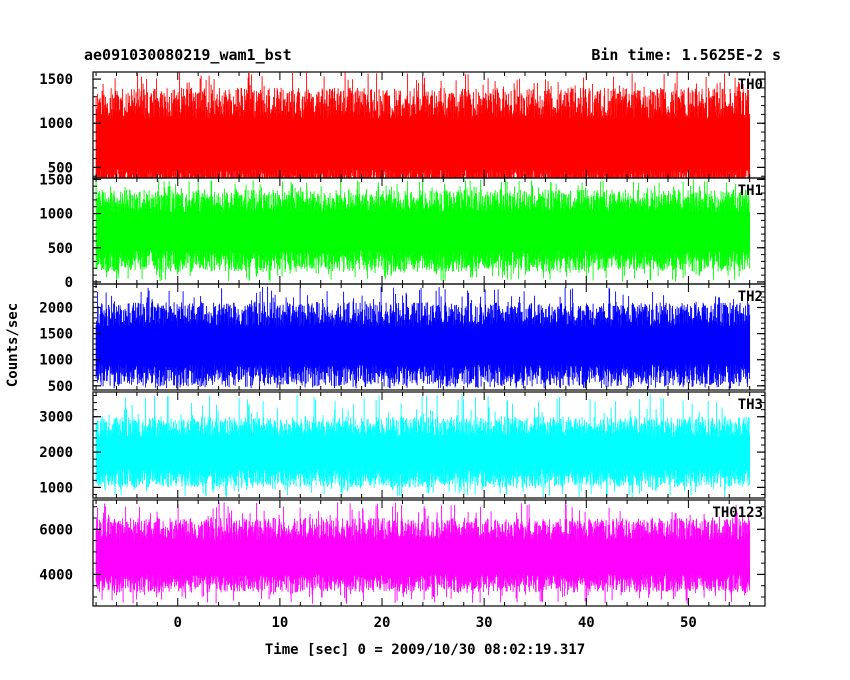  I want to click on lightcurve-core-th0, so click(423, 144).